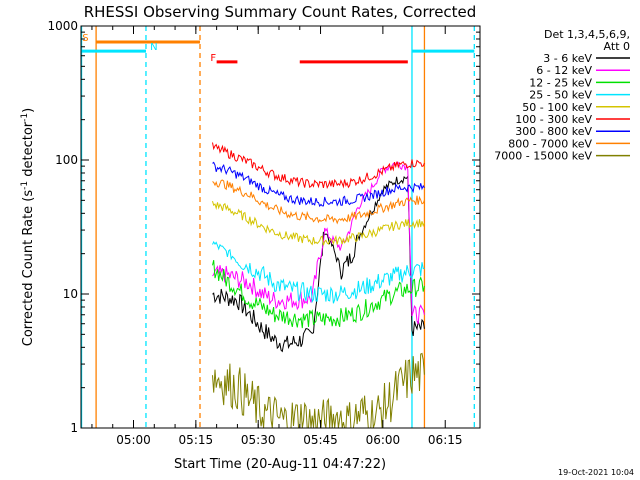 This screenshot has width=640, height=480. I want to click on footer-timestamp: 19-Oct-2021 10:04, so click(596, 472).